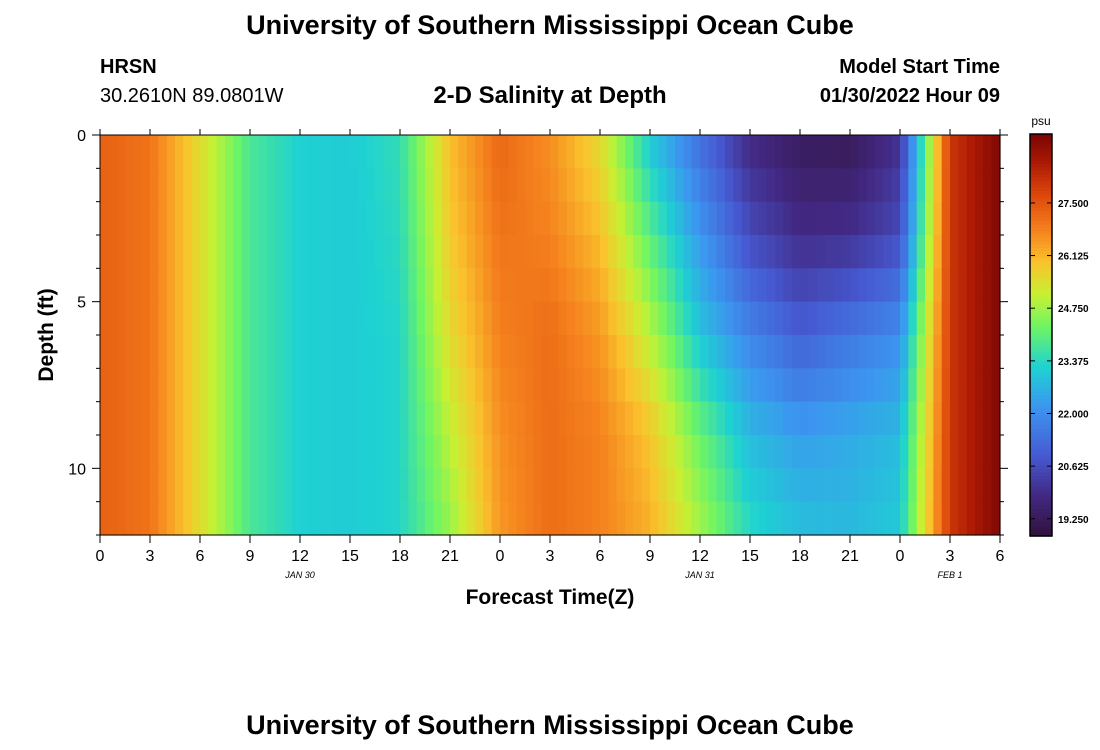 This screenshot has width=1100, height=750. What do you see at coordinates (299, 575) in the screenshot?
I see `date-label: JAN 30` at bounding box center [299, 575].